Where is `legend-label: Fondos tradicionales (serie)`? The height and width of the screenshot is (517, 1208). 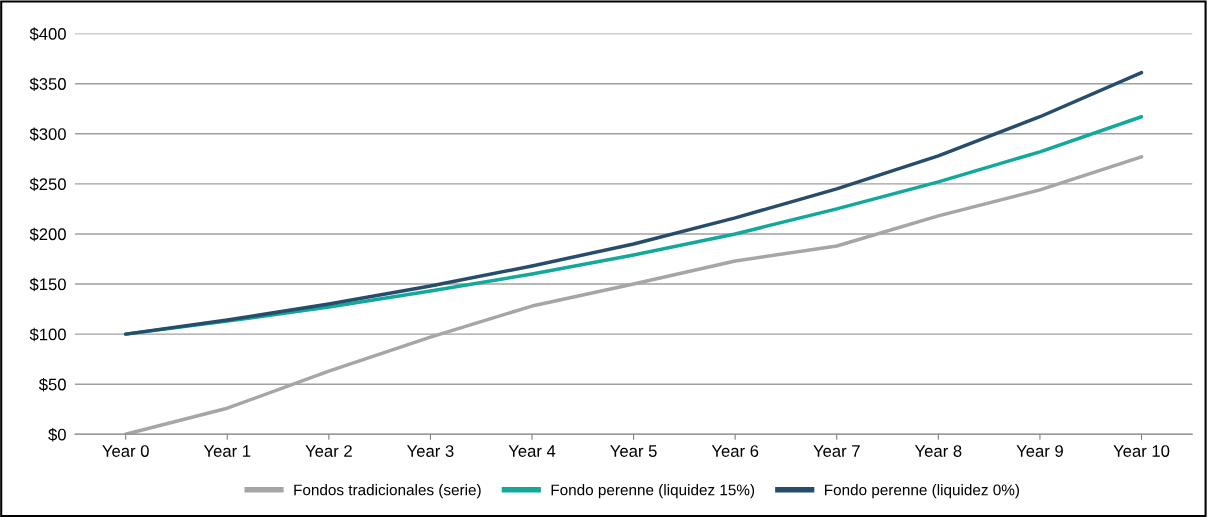 legend-label: Fondos tradicionales (serie) is located at coordinates (387, 491).